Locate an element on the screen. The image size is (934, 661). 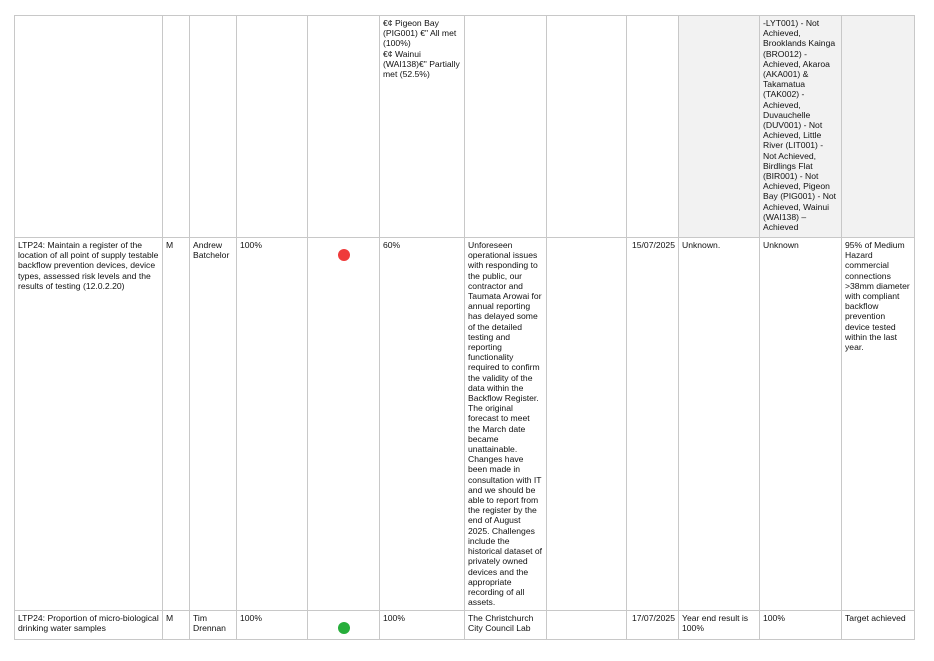
target-cell: 60% is located at coordinates (422, 424).